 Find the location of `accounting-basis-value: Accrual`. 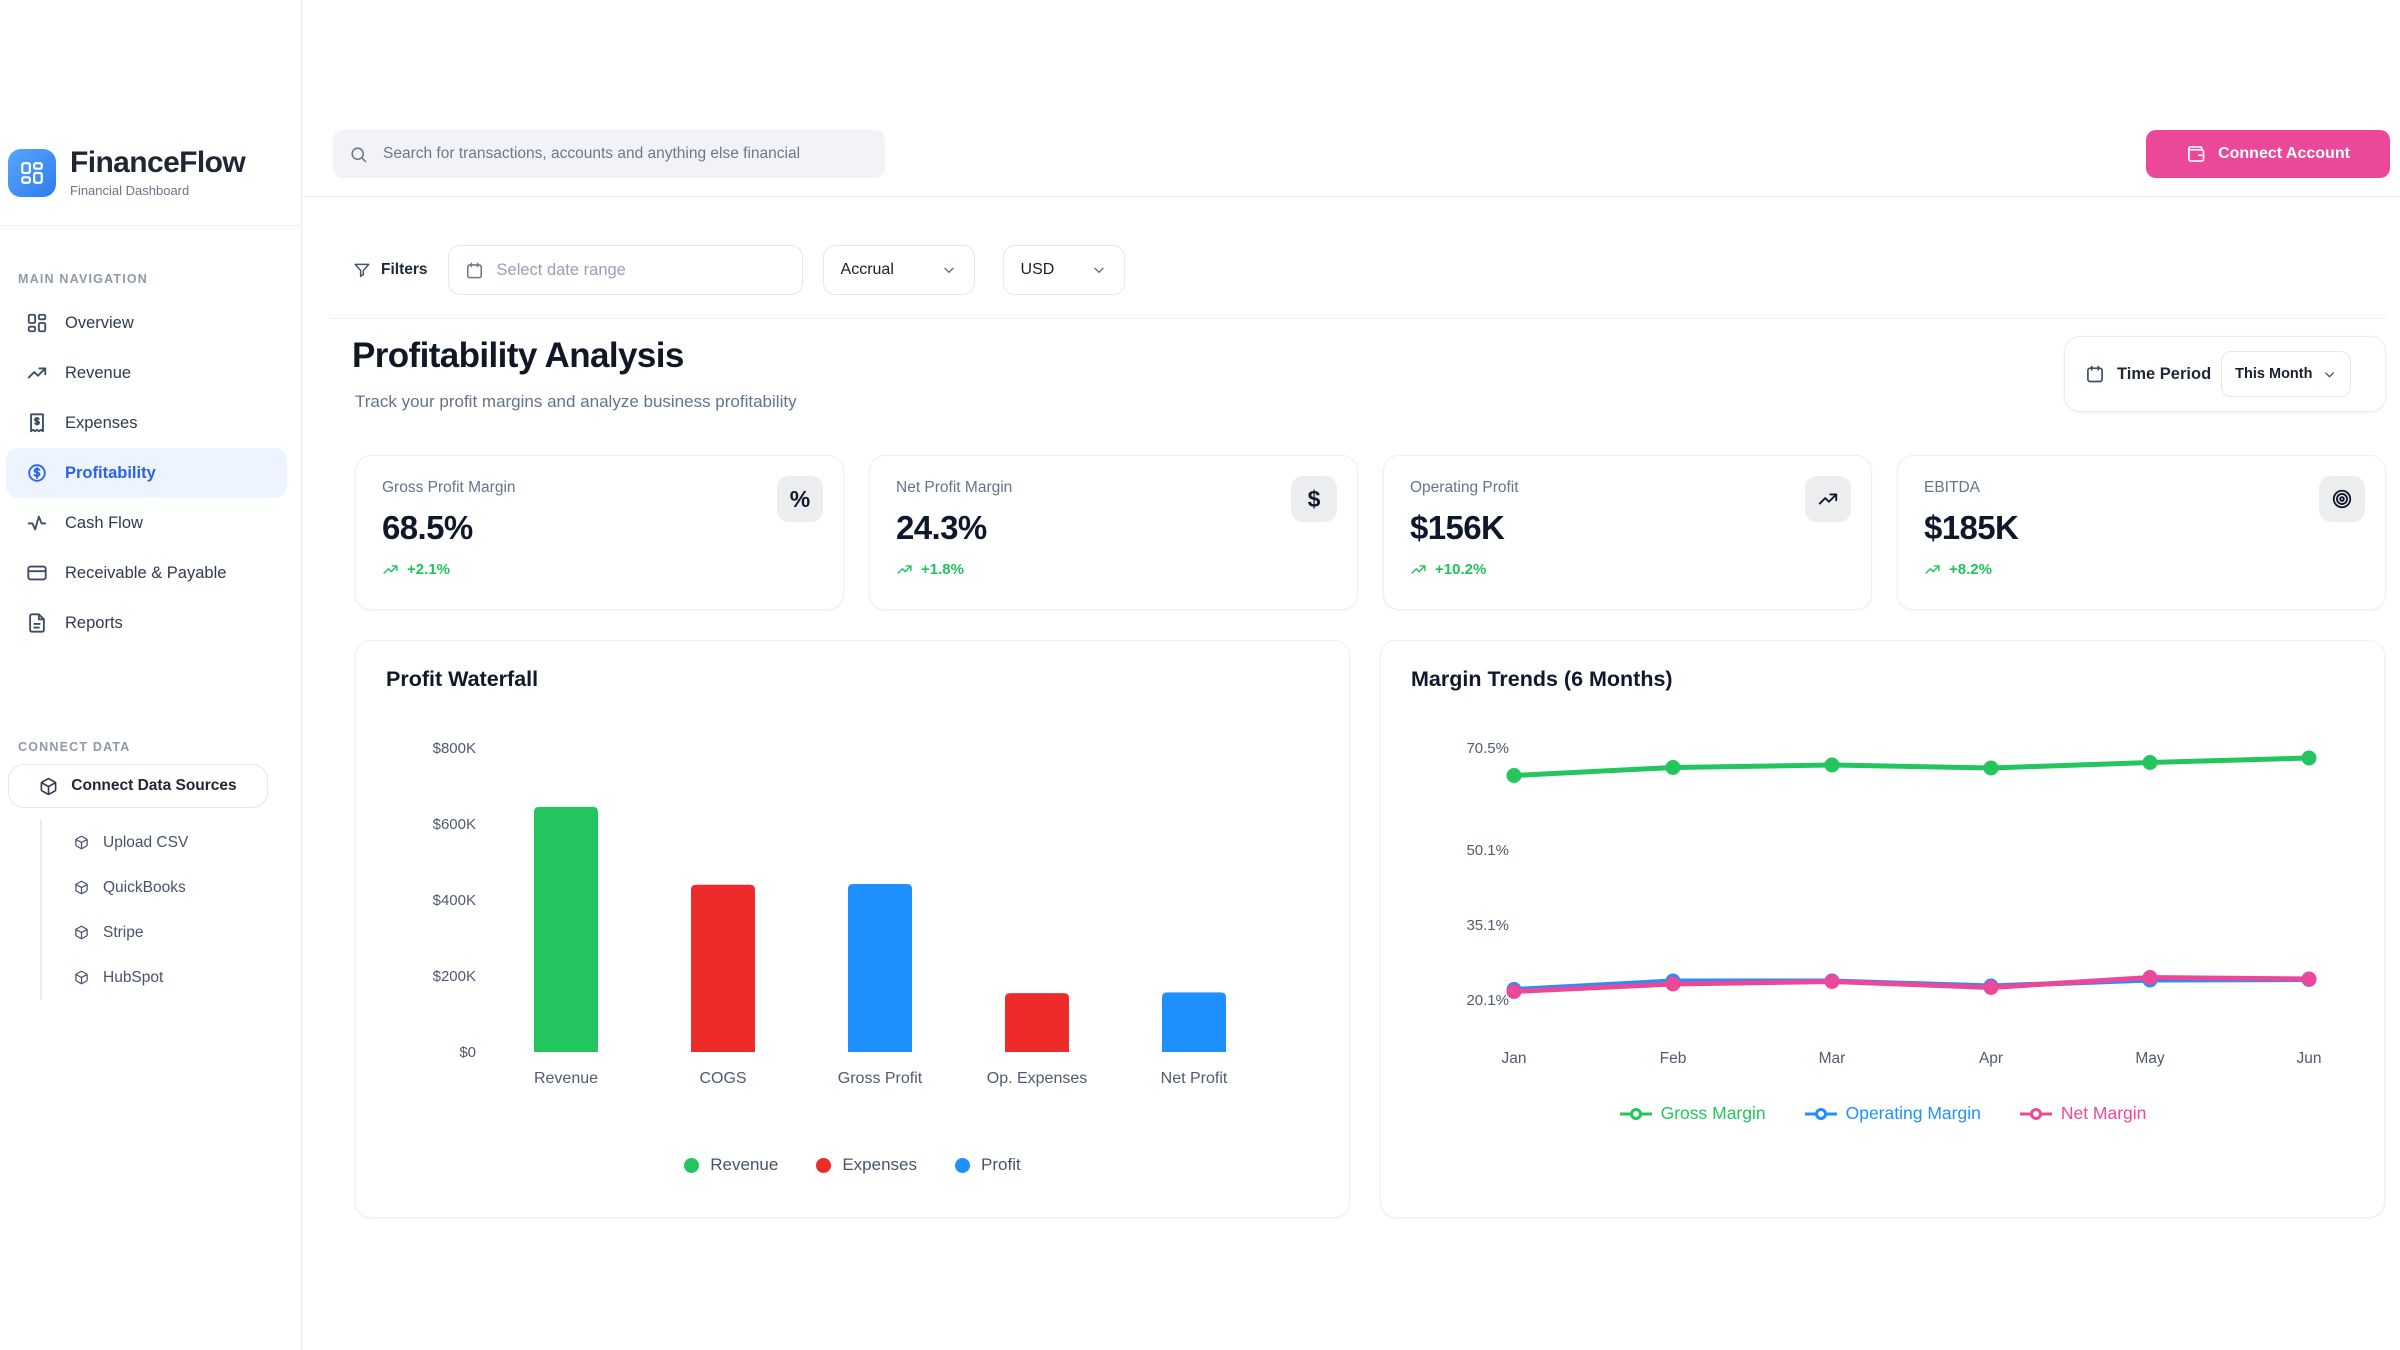

accounting-basis-value: Accrual is located at coordinates (867, 269).